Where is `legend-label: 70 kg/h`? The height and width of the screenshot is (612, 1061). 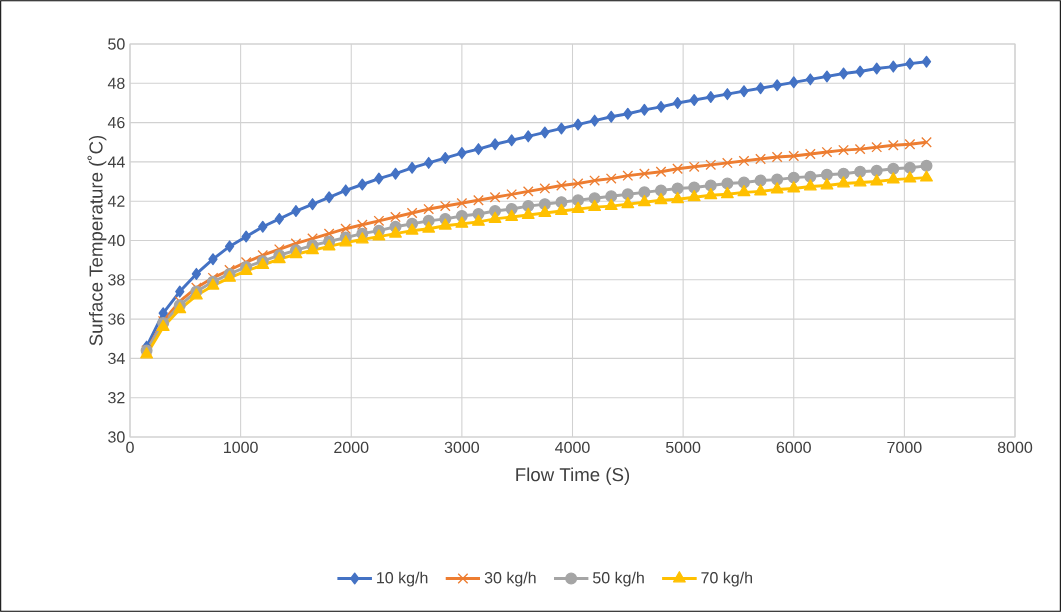
legend-label: 70 kg/h is located at coordinates (727, 579).